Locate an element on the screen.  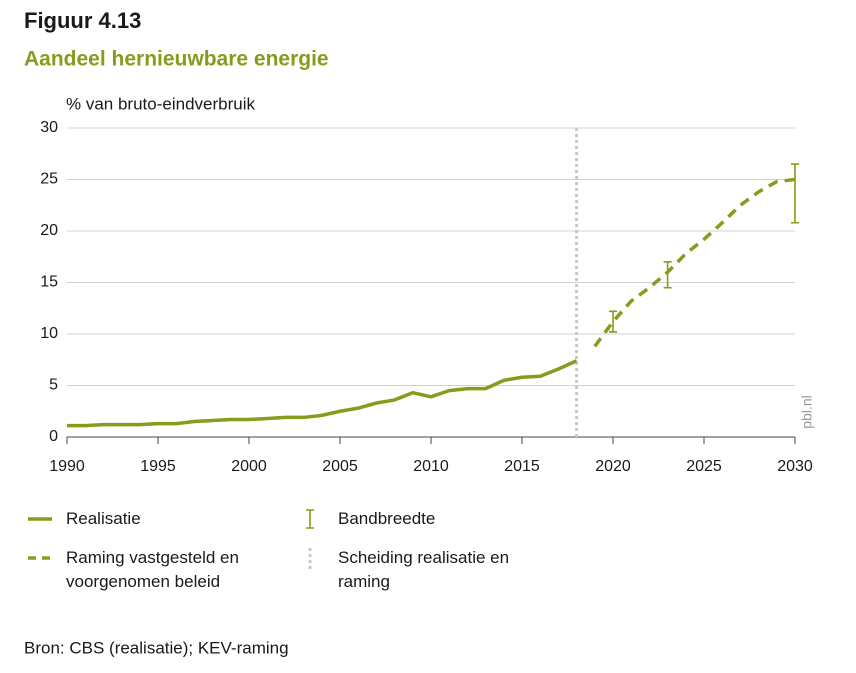
source: Bron: CBS (realisatie); KEV-raming is located at coordinates (156, 647).